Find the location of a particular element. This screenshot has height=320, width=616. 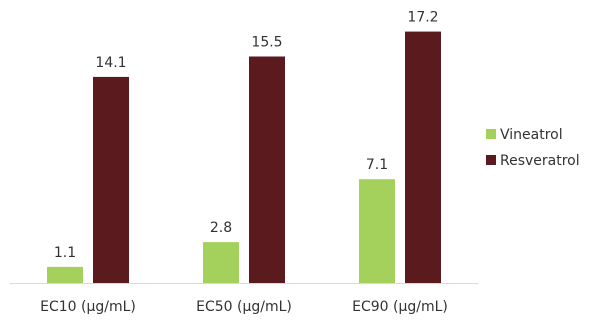

legend-item-vineatrol: Vineatrol is located at coordinates (524, 135).